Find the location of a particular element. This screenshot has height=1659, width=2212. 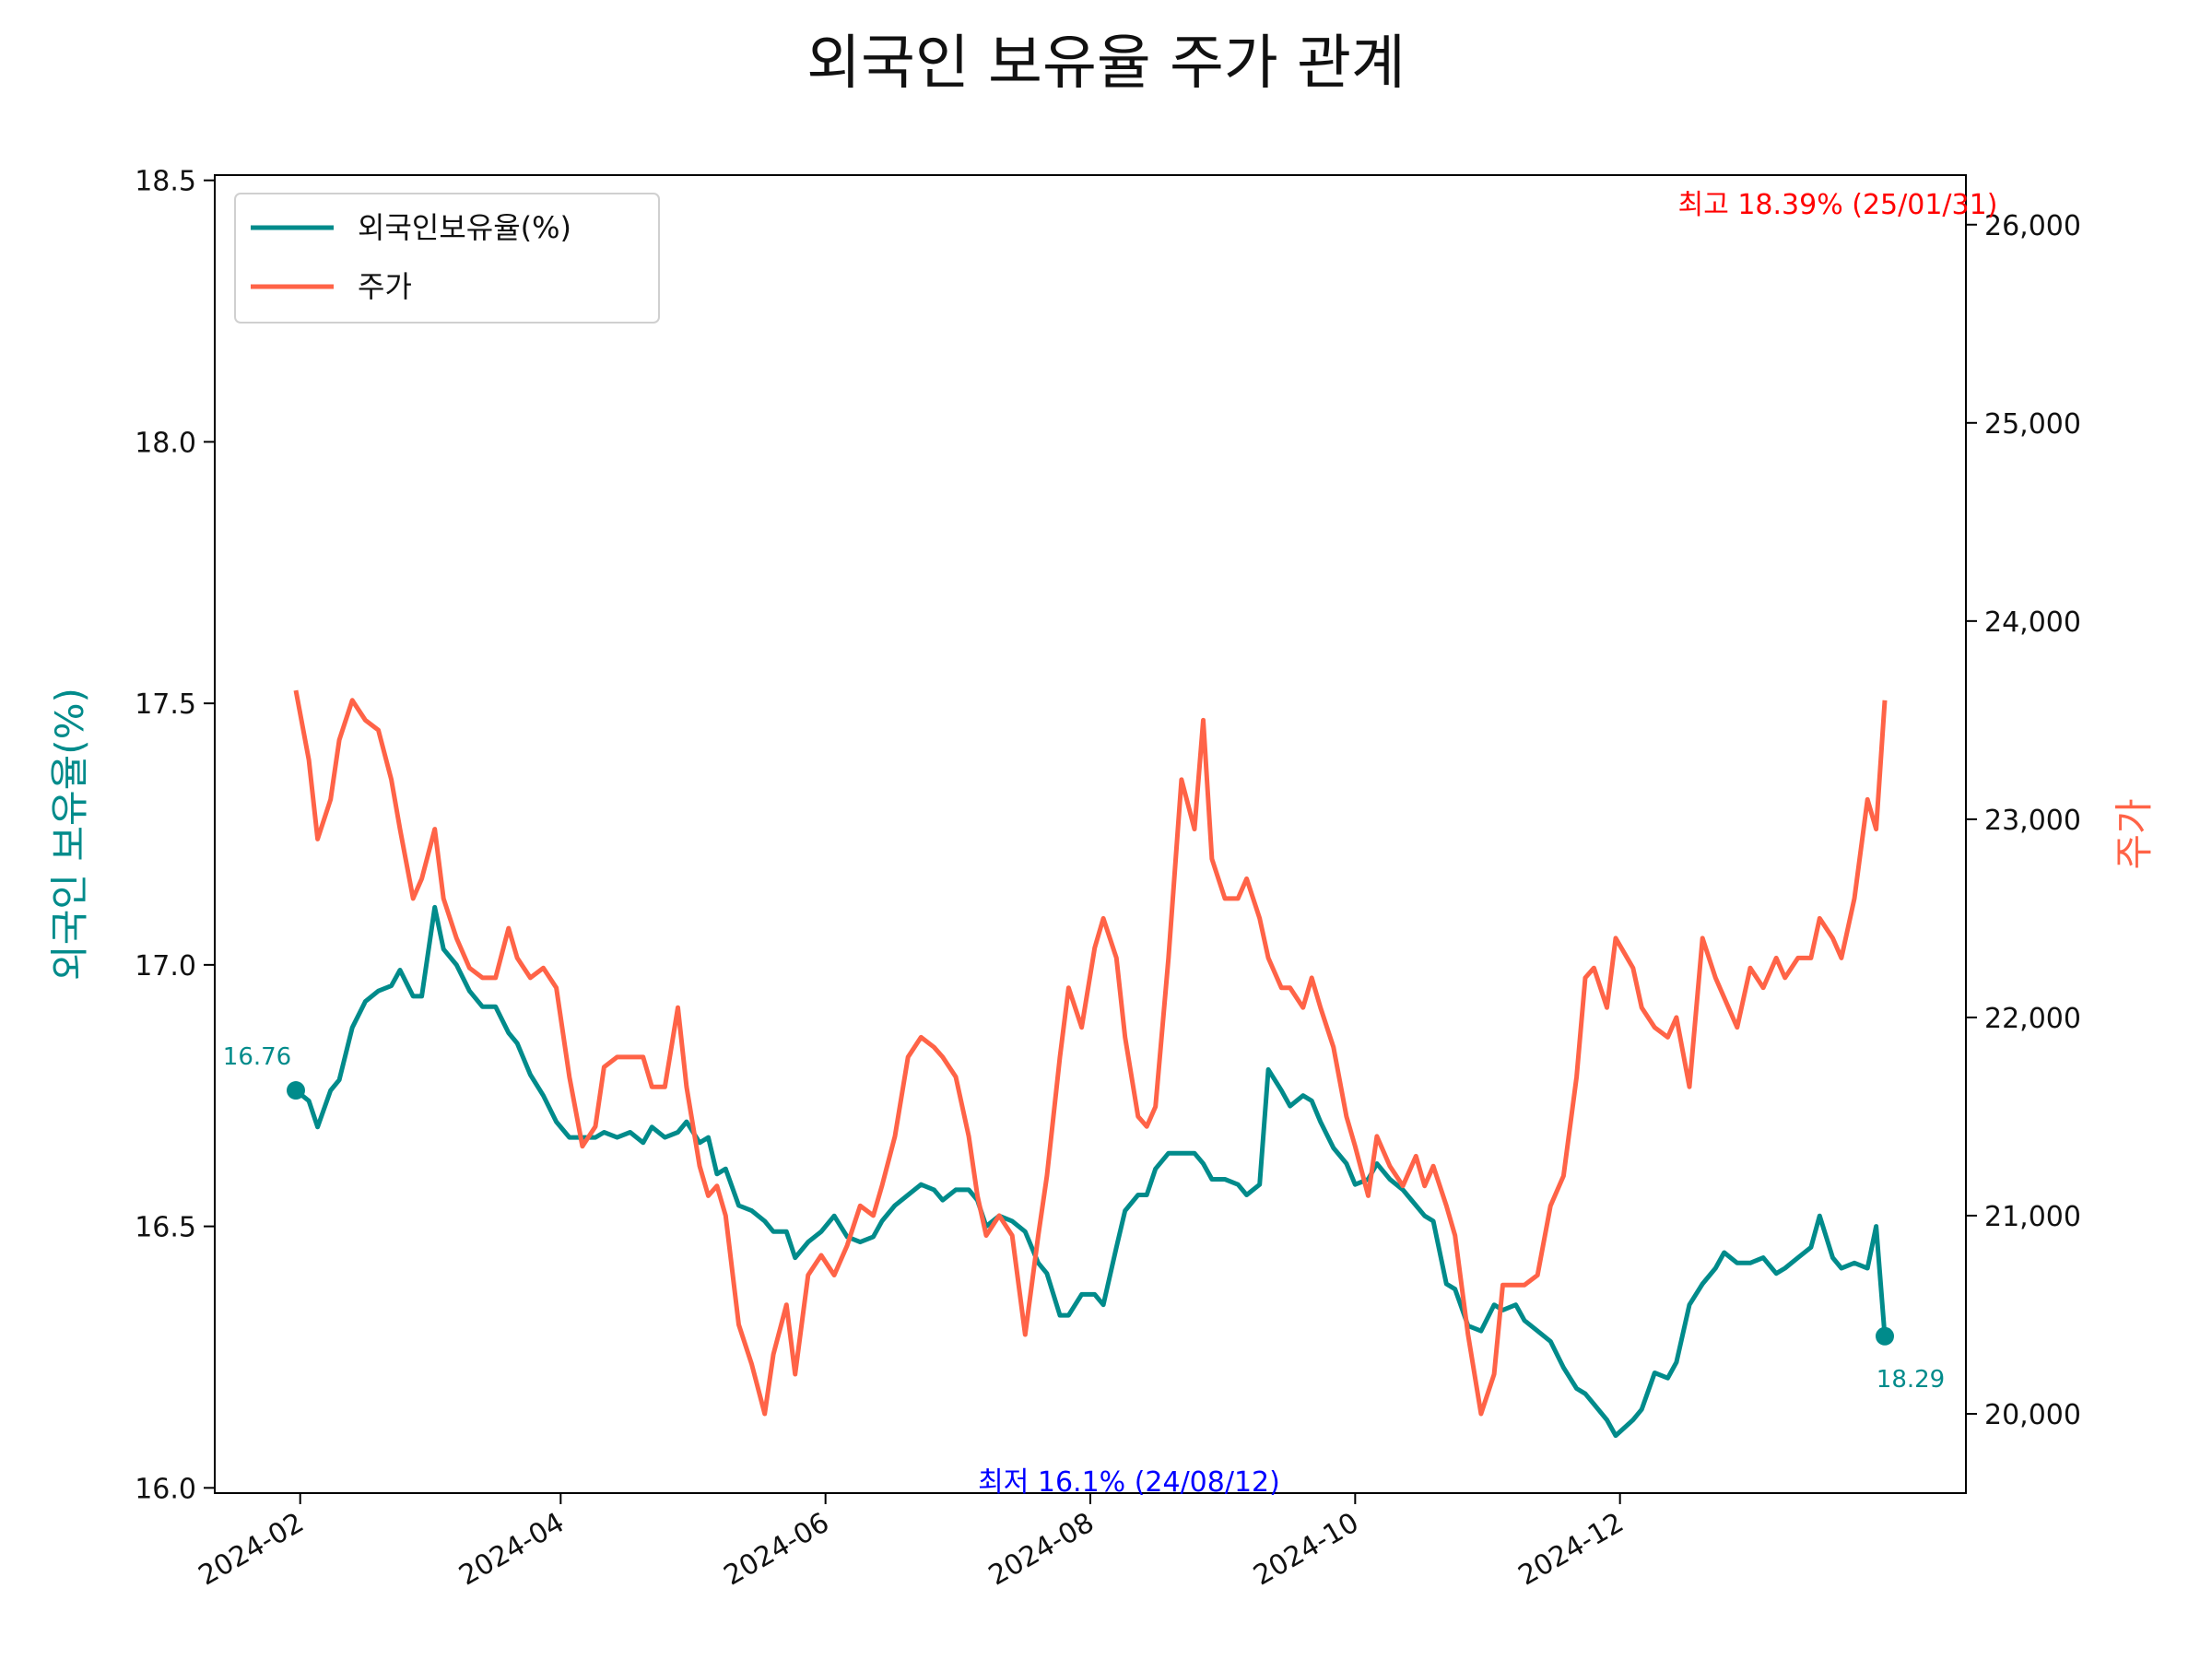

right-y-tick-label: 23,000 is located at coordinates (2032, 821).